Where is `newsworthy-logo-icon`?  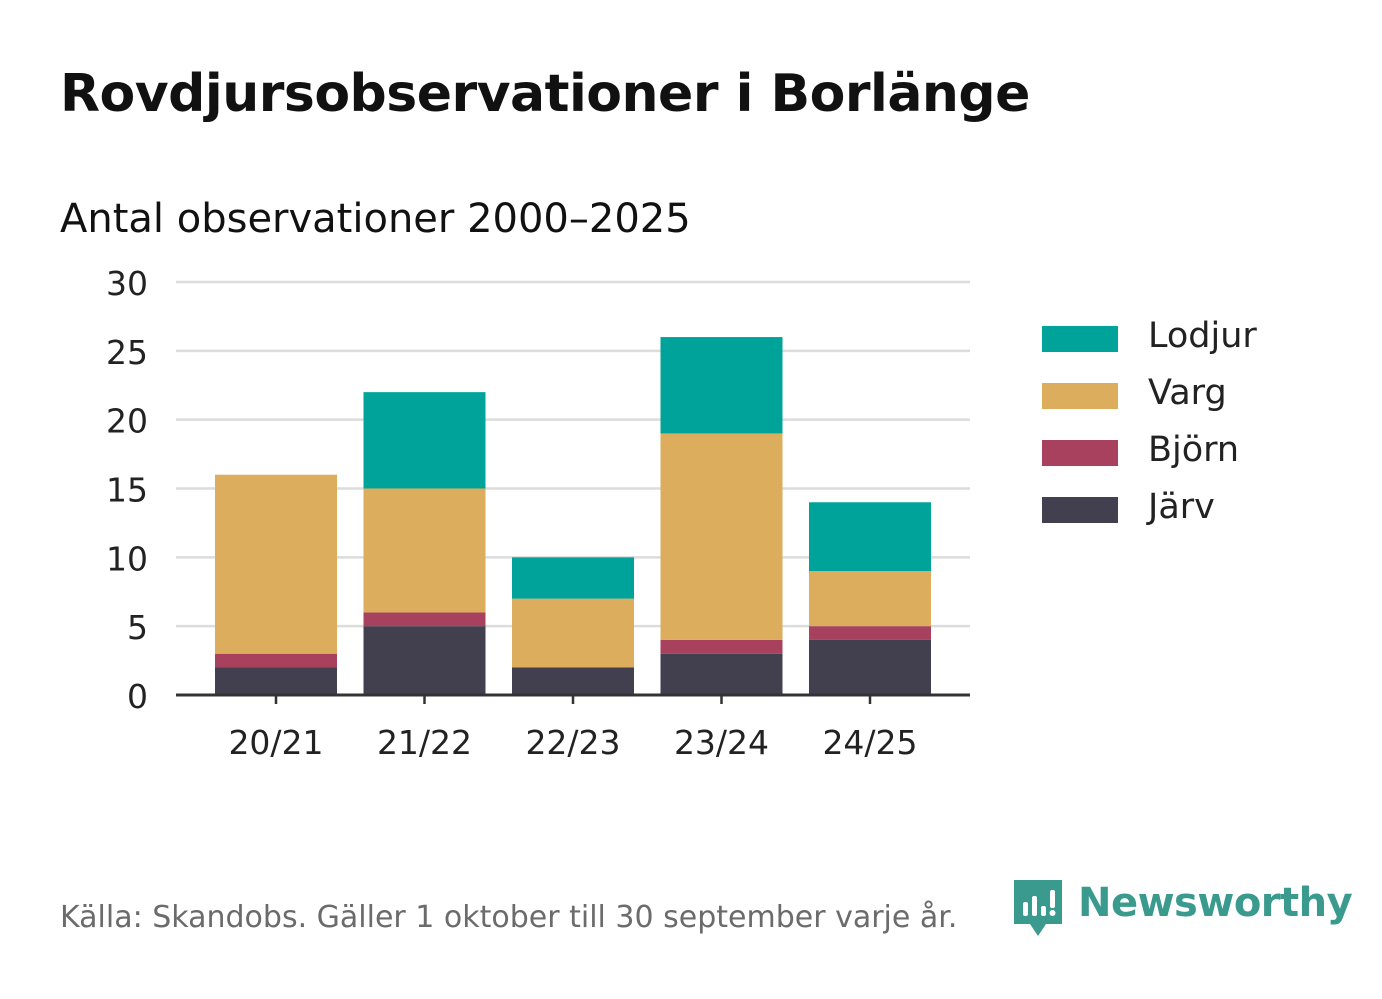
newsworthy-logo-icon is located at coordinates (1038, 908).